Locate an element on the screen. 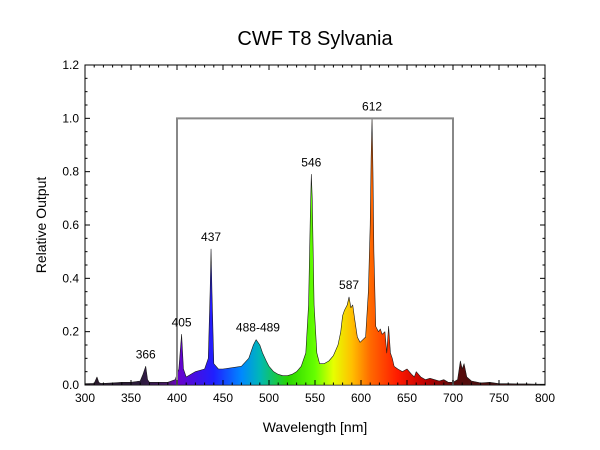 The image size is (600, 450). chart-title: CWF T8 Sylvania is located at coordinates (315, 39).